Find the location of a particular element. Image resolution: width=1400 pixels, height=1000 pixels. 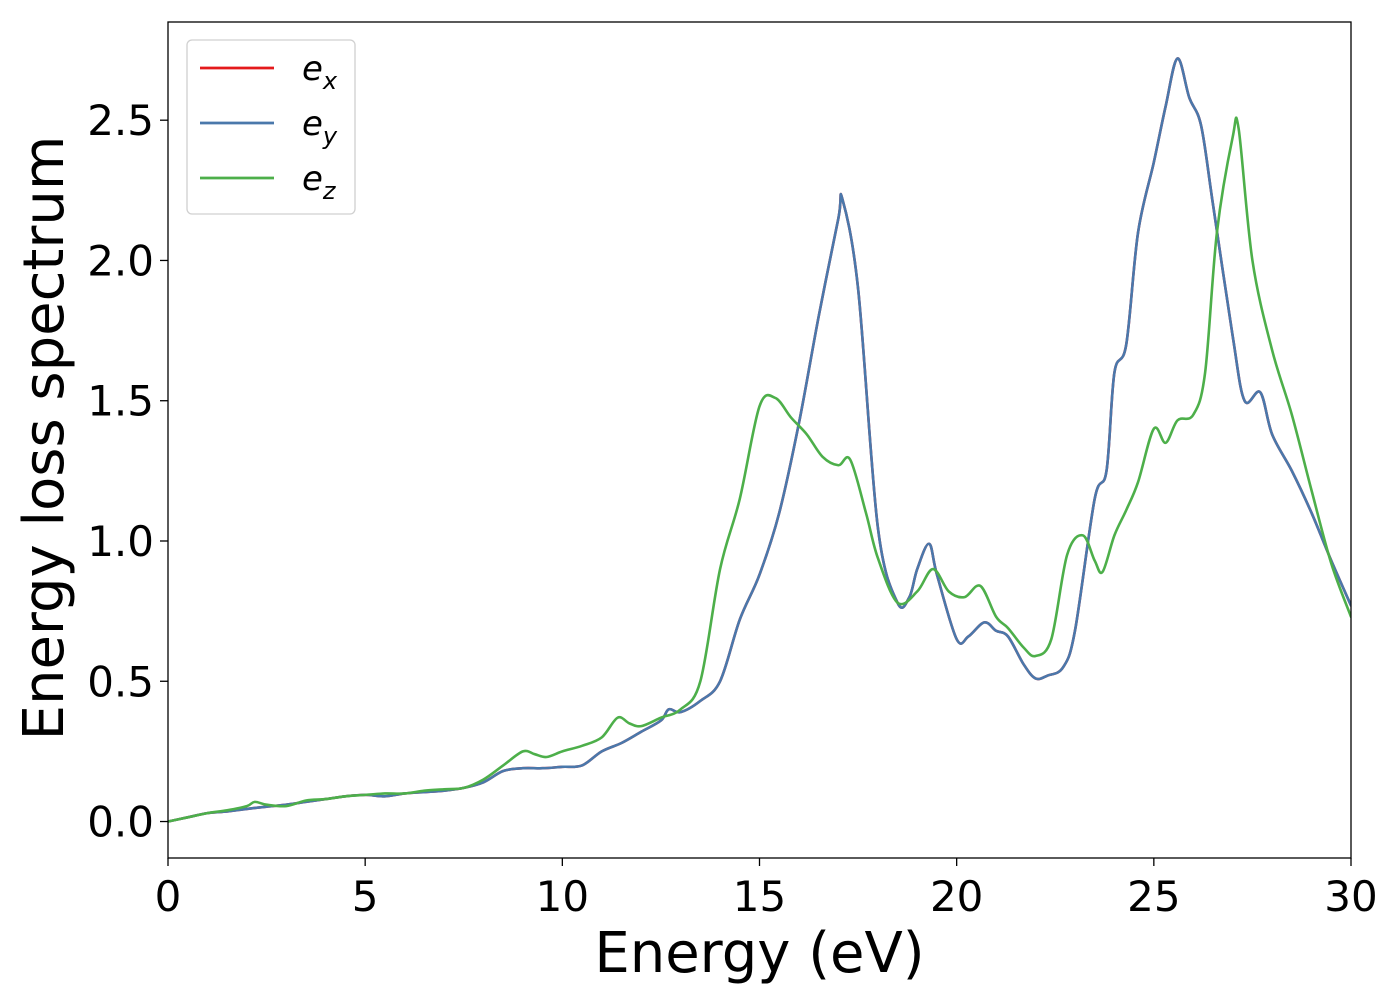

x-tick-label: 15 is located at coordinates (759, 896).